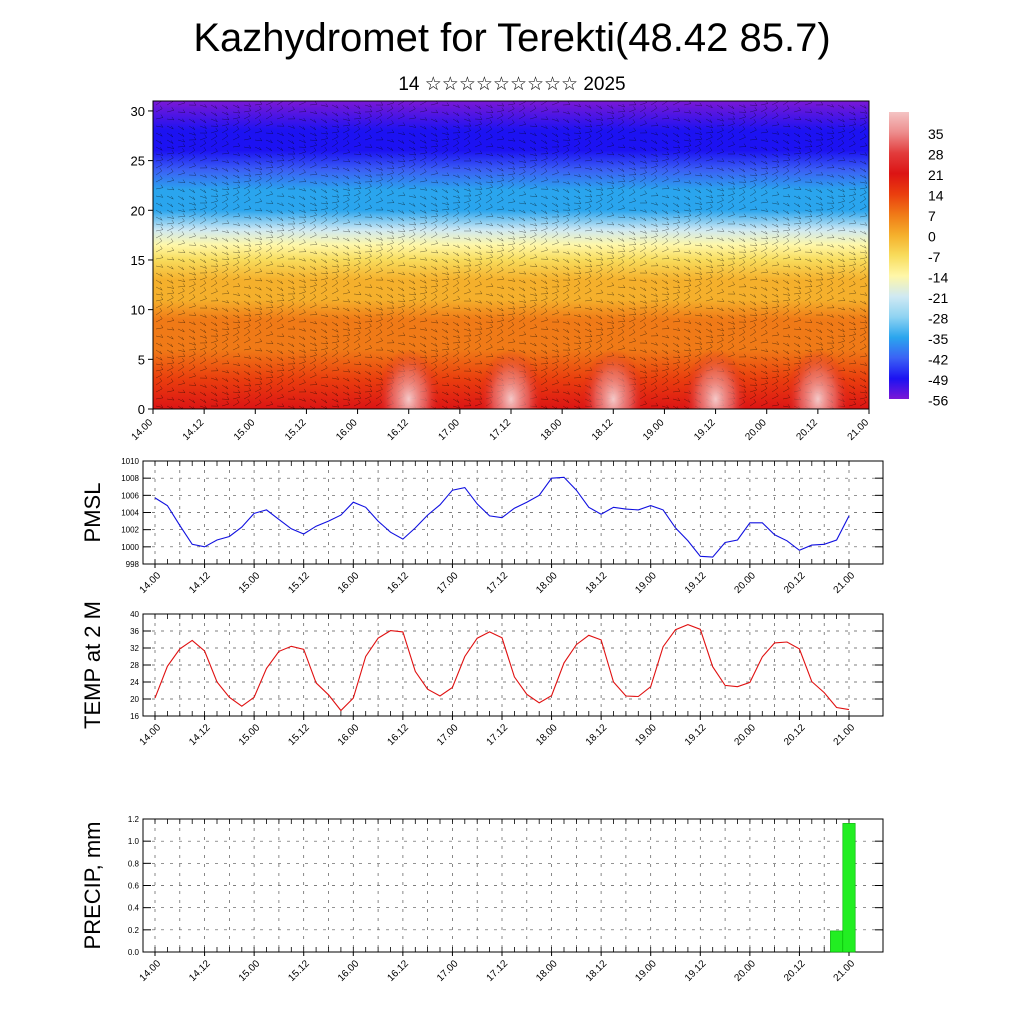 This screenshot has width=1024, height=1024. Describe the element at coordinates (938, 278) in the screenshot. I see `colorbar-label: -14` at that location.